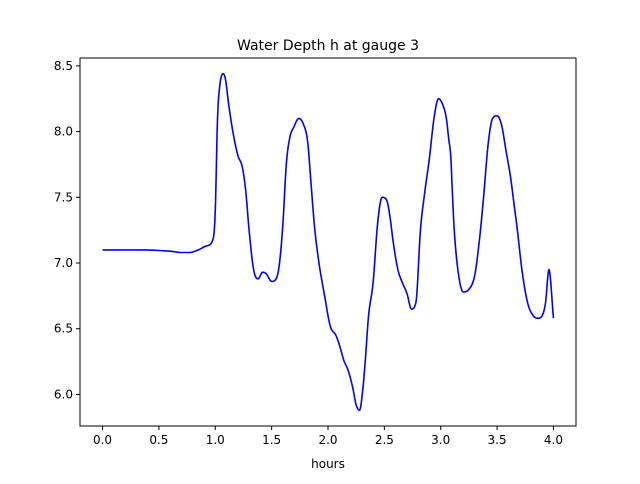 This screenshot has width=640, height=484. I want to click on y-tick-label: 6.5, so click(63, 329).